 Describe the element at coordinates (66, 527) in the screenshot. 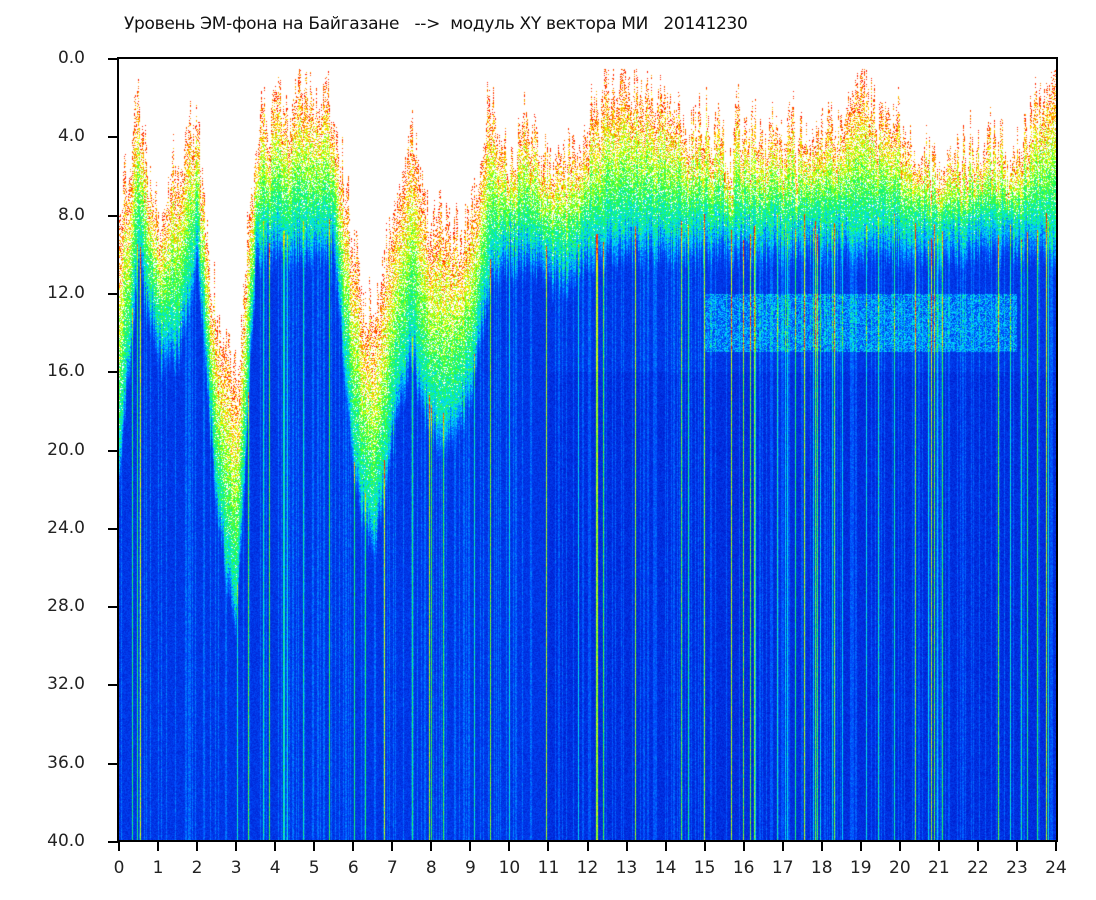

I see `y-tick-label: 24.0` at that location.